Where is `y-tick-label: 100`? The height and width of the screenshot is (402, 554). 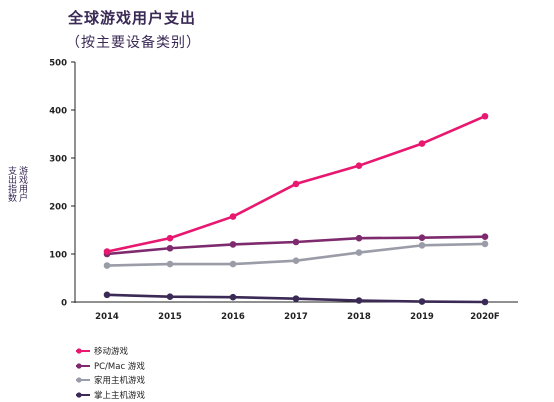
y-tick-label: 100 is located at coordinates (58, 256).